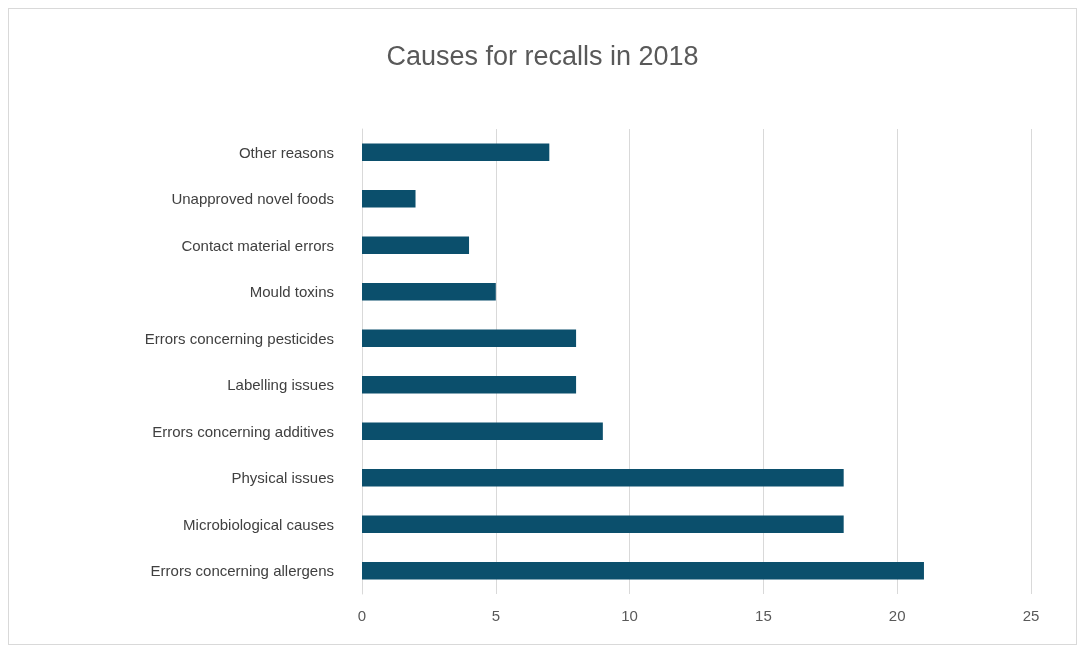 The width and height of the screenshot is (1085, 653). What do you see at coordinates (242, 571) in the screenshot?
I see `y-tick-label: Errors concerning allergens` at bounding box center [242, 571].